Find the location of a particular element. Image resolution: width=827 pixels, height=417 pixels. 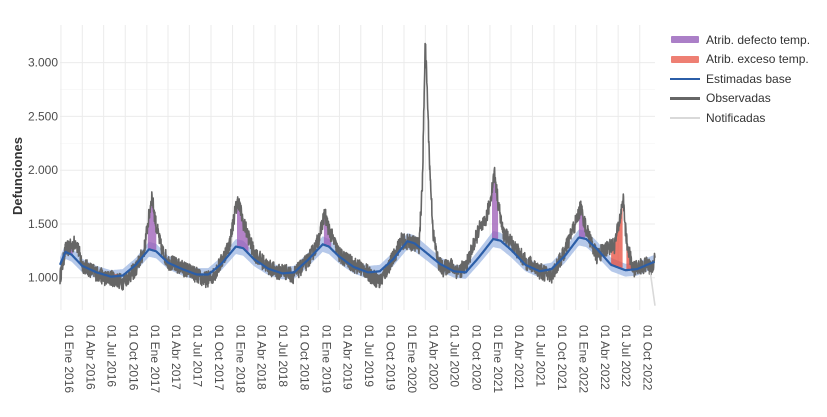

legend-item: Estimadas base is located at coordinates (740, 79).